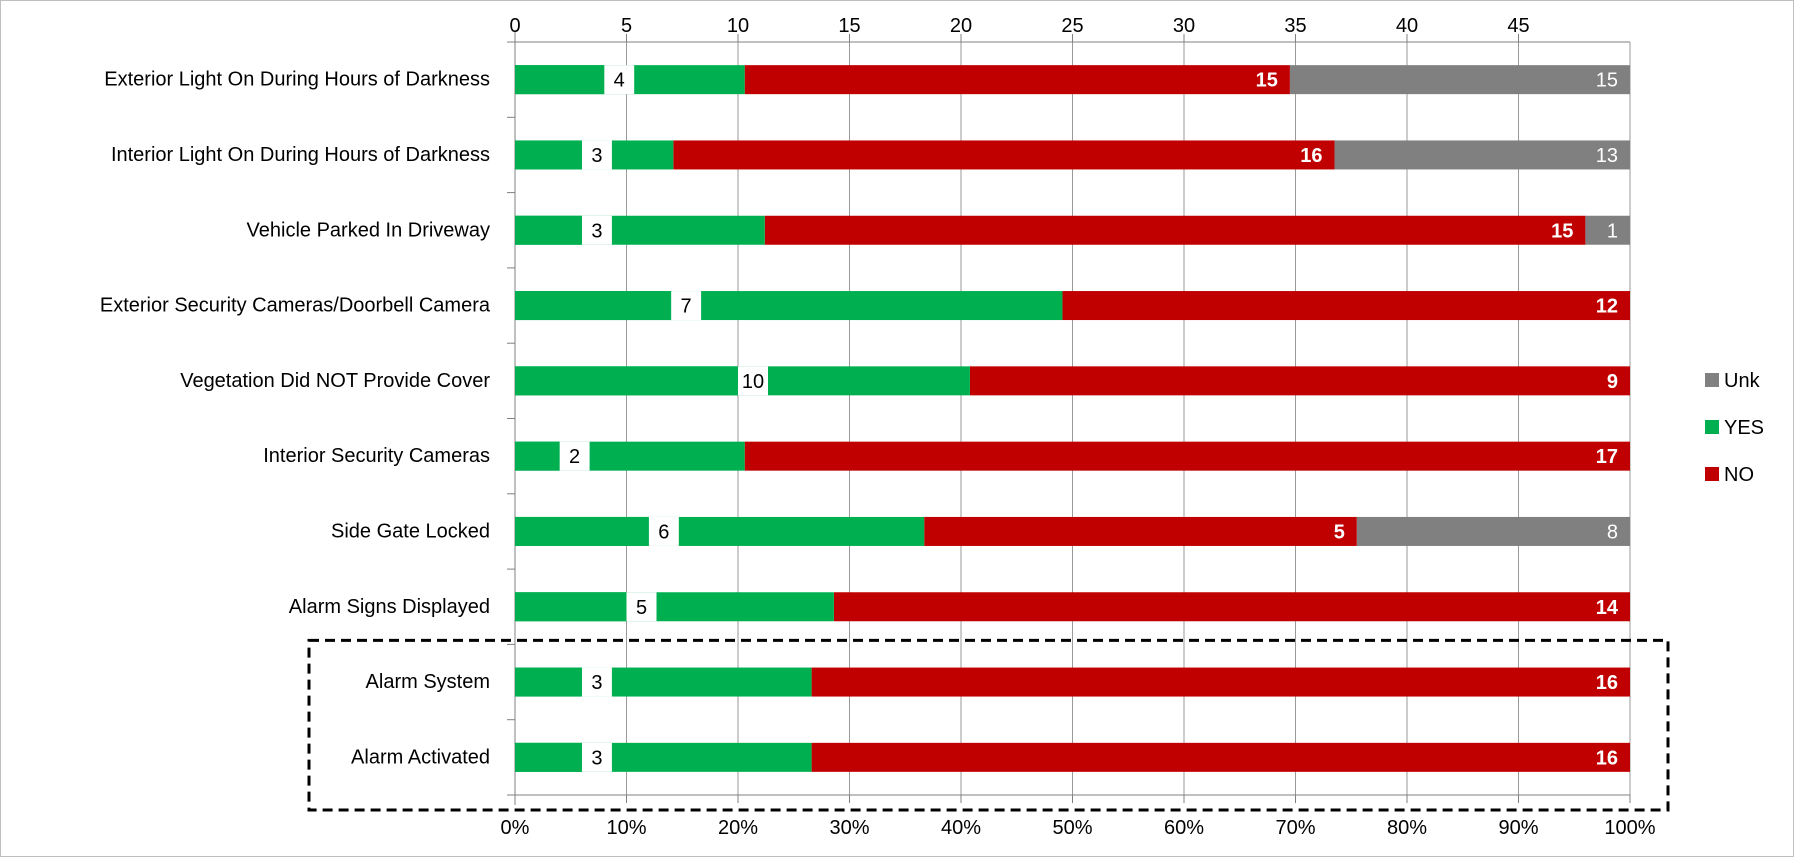 The height and width of the screenshot is (862, 1794). What do you see at coordinates (1072, 828) in the screenshot?
I see `bottom-axis-tick-label: 50%` at bounding box center [1072, 828].